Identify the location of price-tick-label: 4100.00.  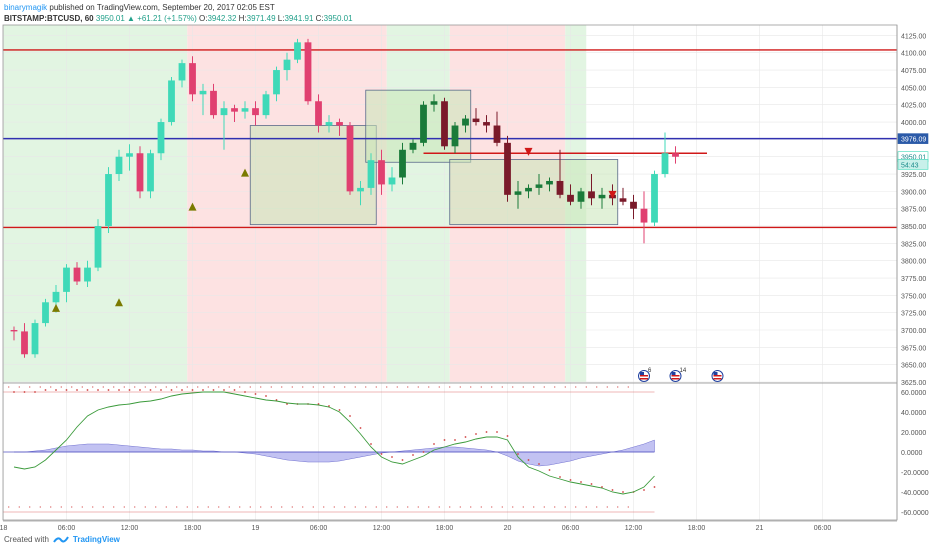
(913, 54).